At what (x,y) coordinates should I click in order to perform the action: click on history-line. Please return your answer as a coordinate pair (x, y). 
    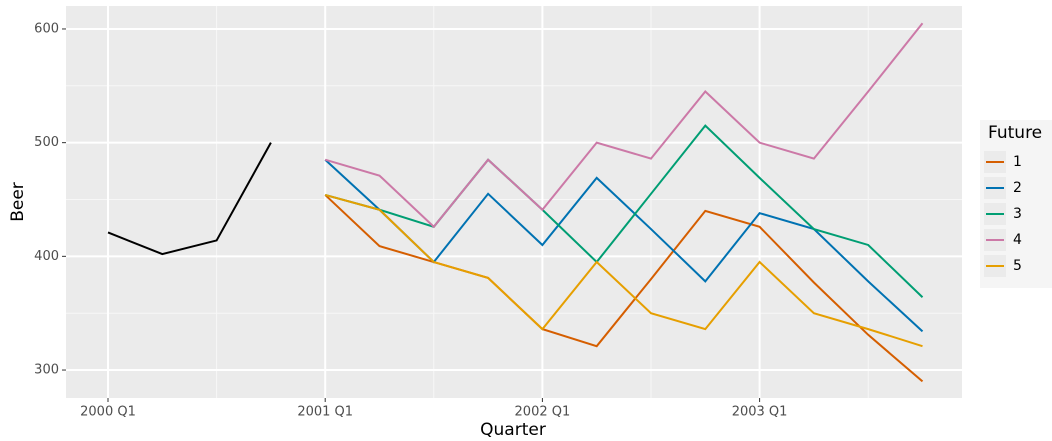
    Looking at the image, I should click on (189, 199).